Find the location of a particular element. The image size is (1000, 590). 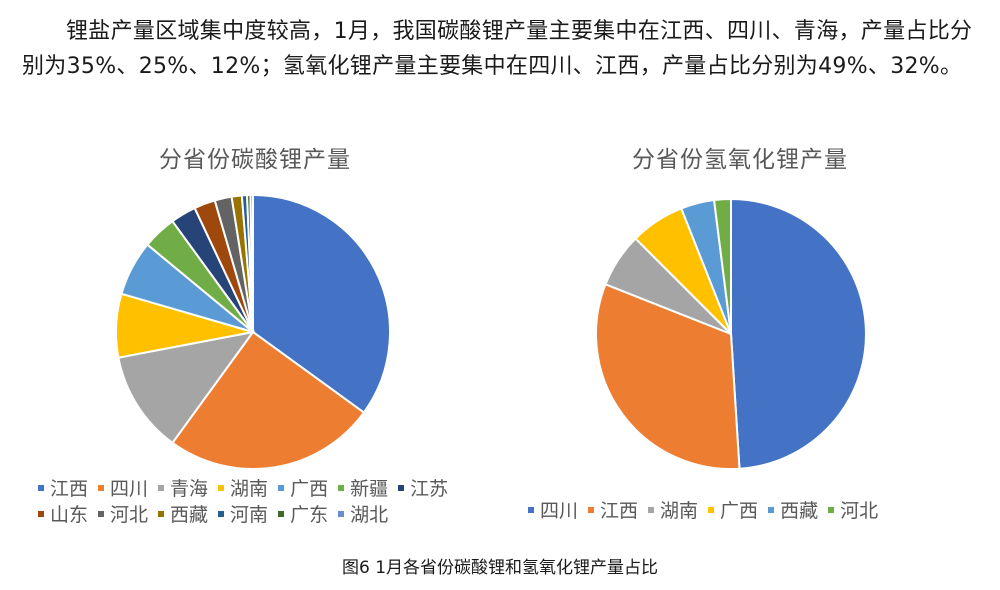

legend-item: 河南 is located at coordinates (243, 515).